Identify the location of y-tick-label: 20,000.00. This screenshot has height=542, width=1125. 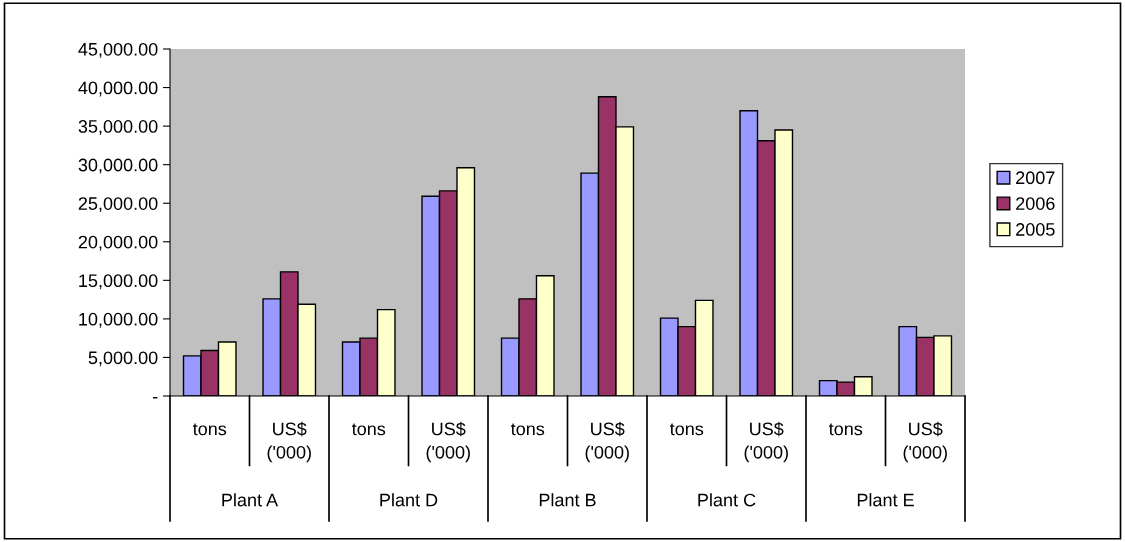
(118, 243).